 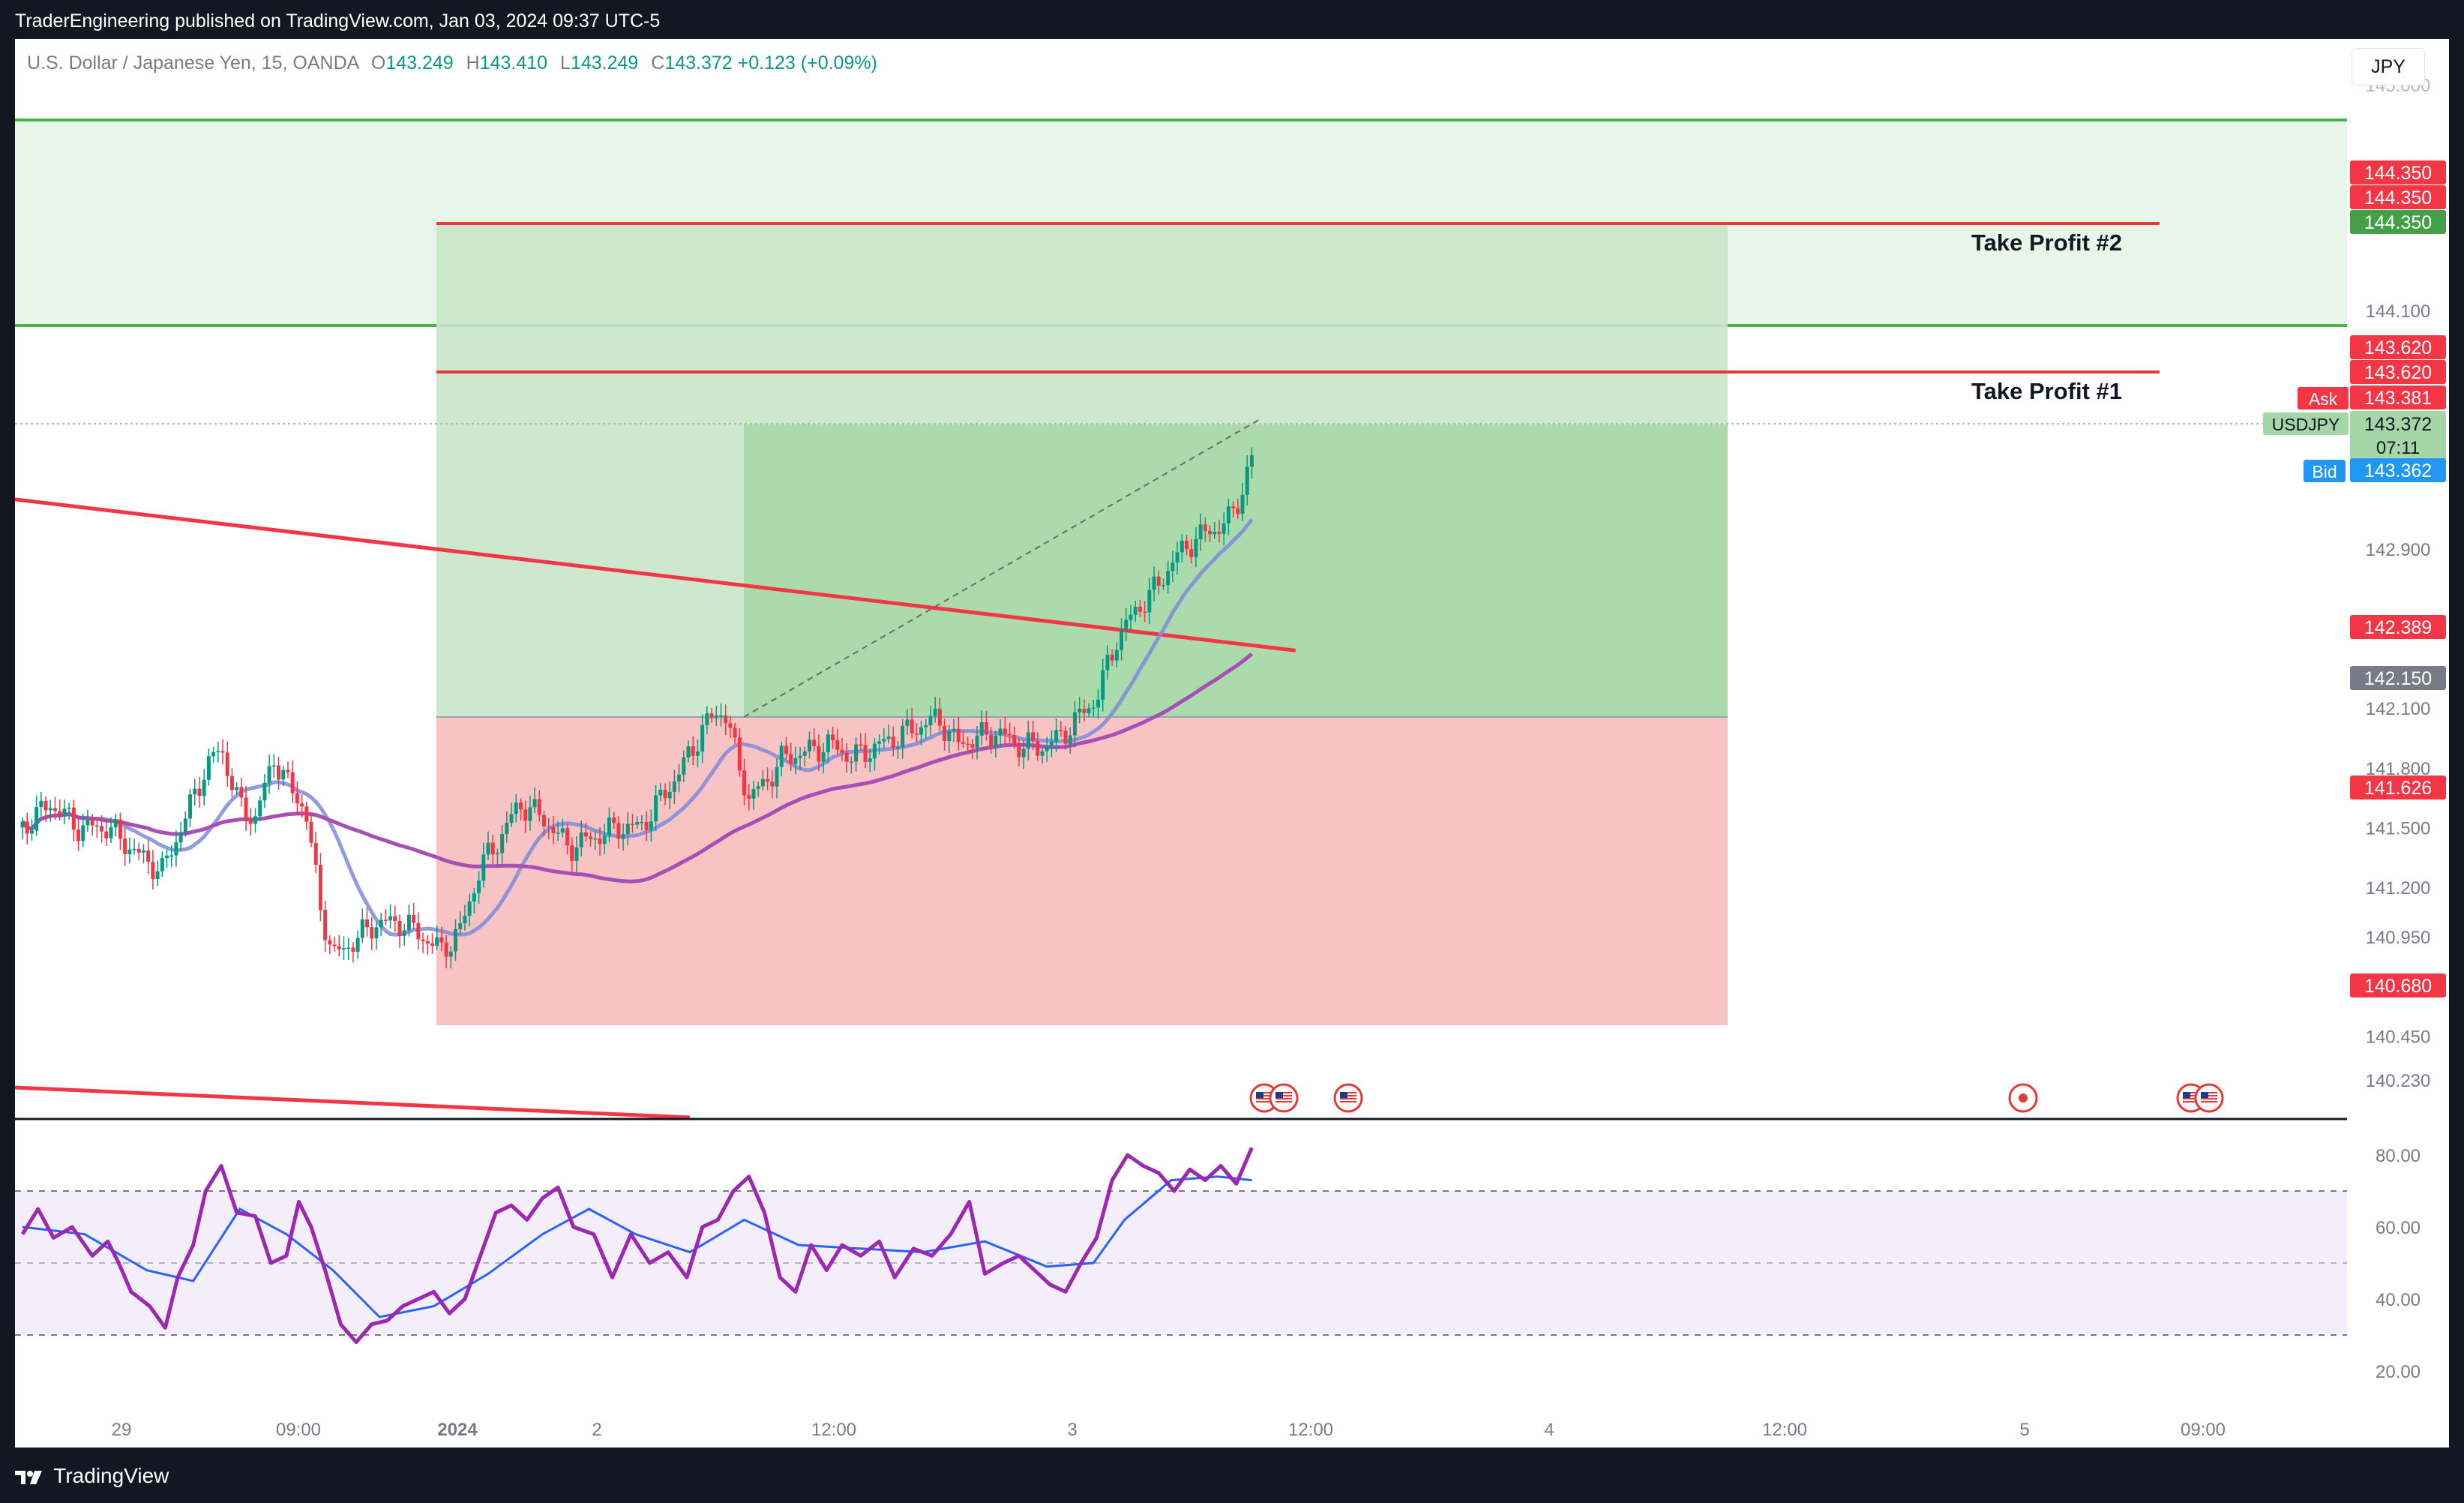 What do you see at coordinates (298, 1430) in the screenshot?
I see `time-tick-label: 09:00` at bounding box center [298, 1430].